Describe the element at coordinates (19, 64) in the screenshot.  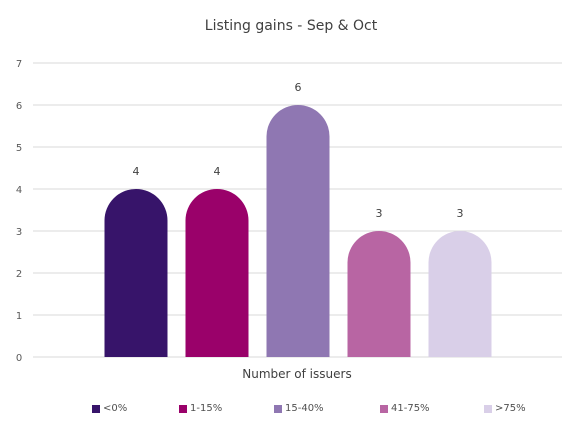
I see `y-tick-label: 7` at that location.